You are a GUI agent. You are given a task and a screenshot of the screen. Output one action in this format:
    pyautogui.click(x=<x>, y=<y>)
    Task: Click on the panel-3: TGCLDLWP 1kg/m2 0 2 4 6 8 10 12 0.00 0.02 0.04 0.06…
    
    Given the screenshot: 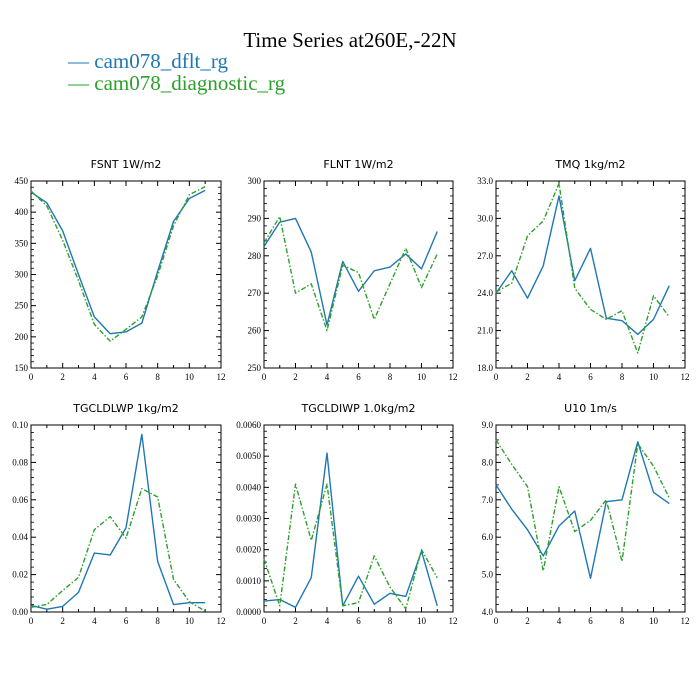 What is the action you would take?
    pyautogui.click(x=118, y=514)
    